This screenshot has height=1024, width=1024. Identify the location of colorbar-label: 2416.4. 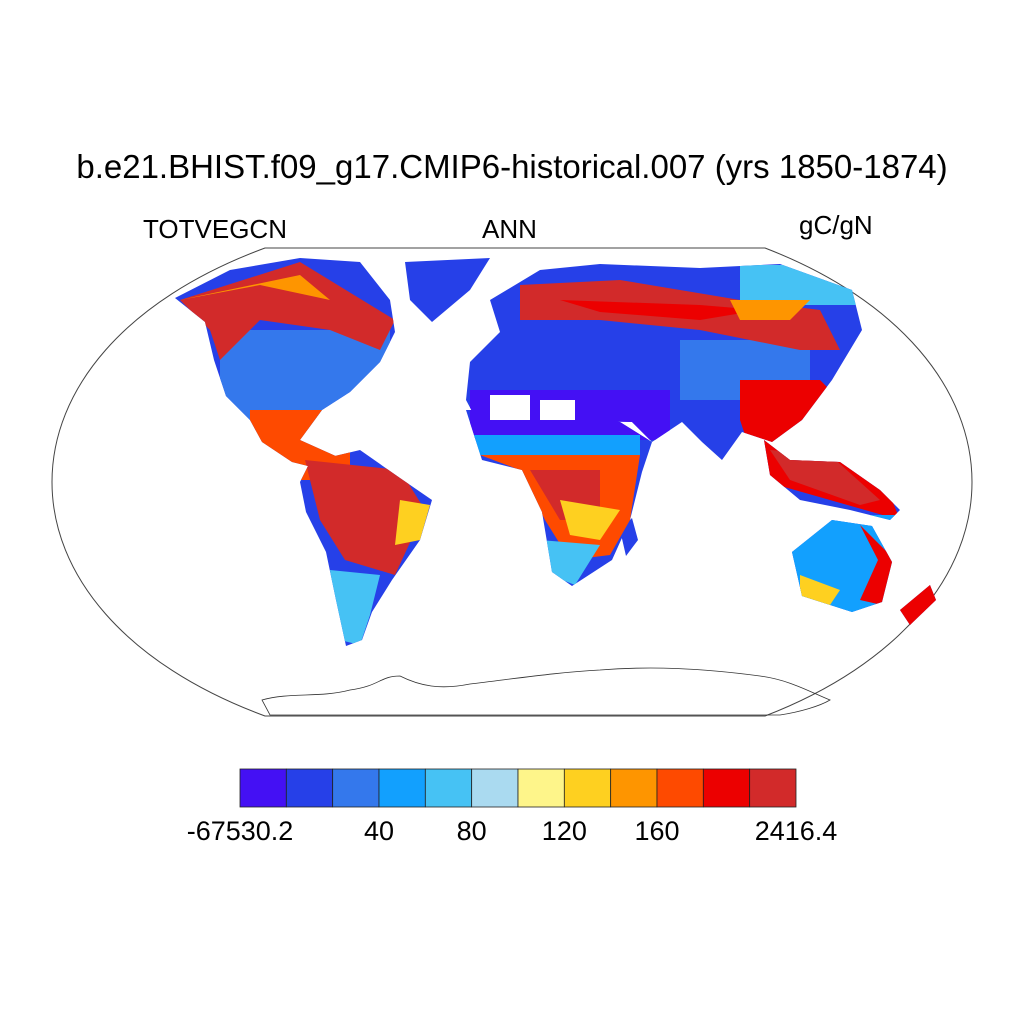
(796, 831).